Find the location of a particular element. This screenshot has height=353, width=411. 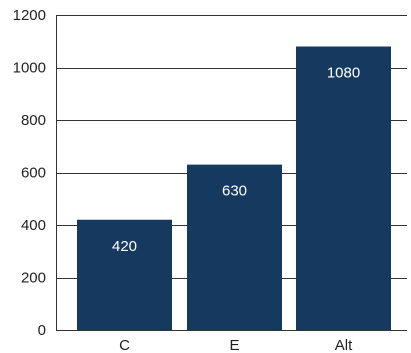

data-label-alt: 1080 is located at coordinates (343, 73).